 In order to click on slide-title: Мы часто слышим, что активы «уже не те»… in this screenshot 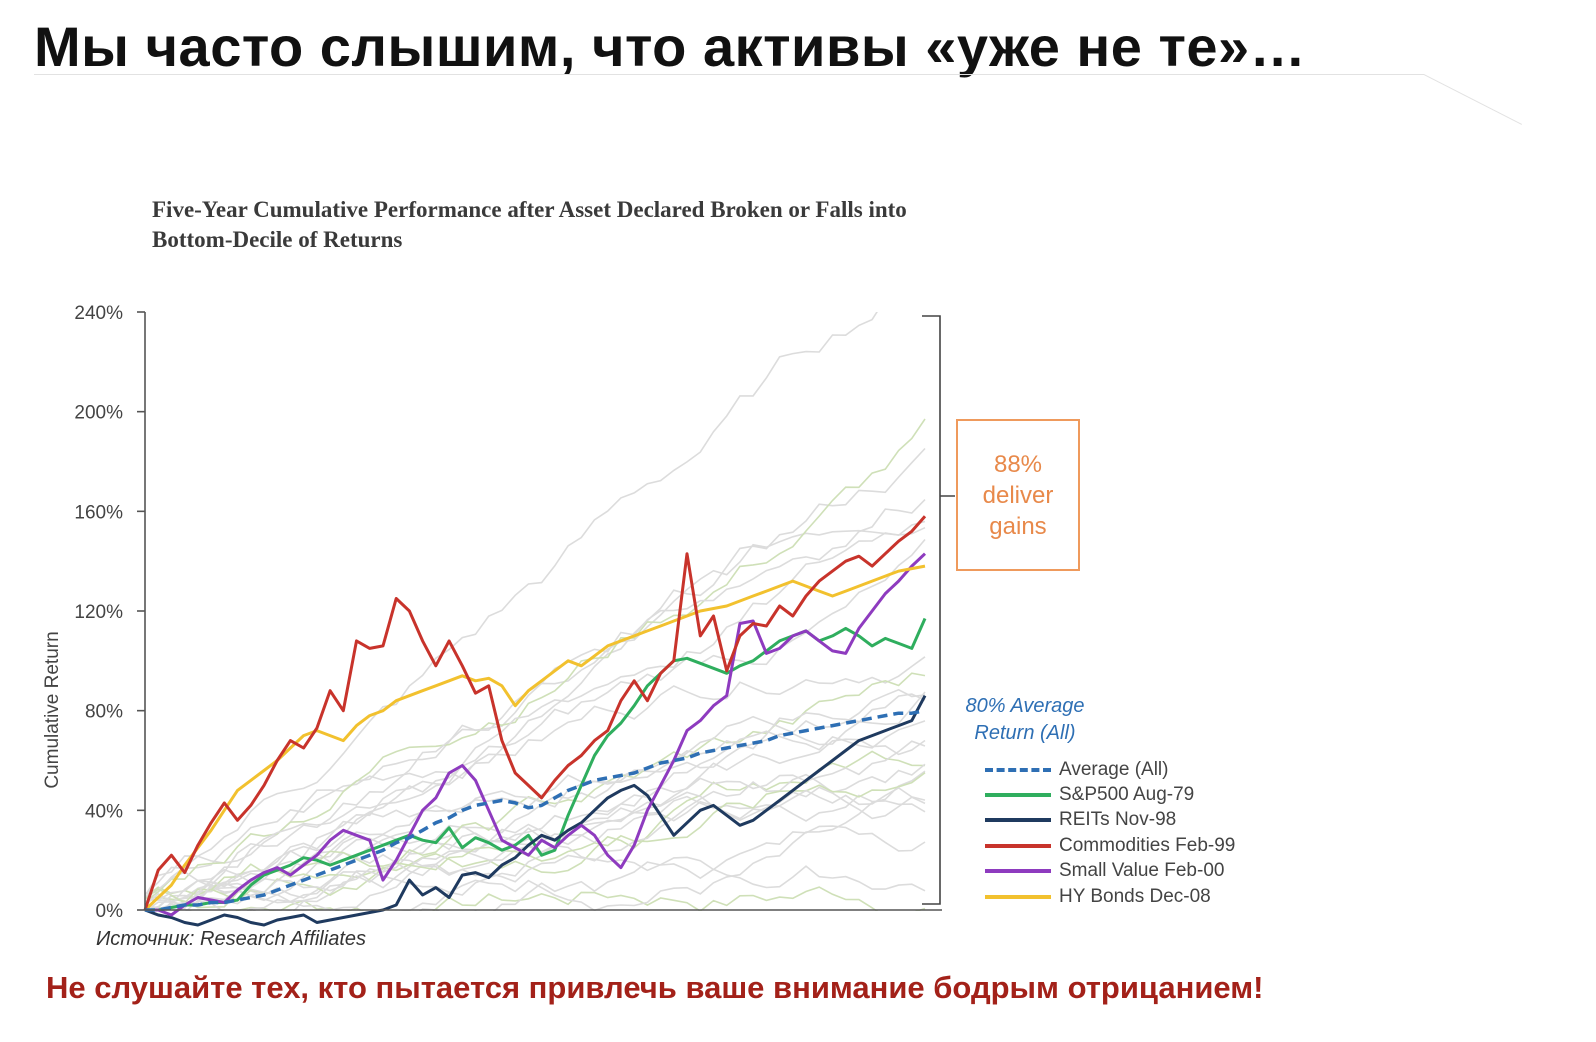, I will do `click(670, 46)`.